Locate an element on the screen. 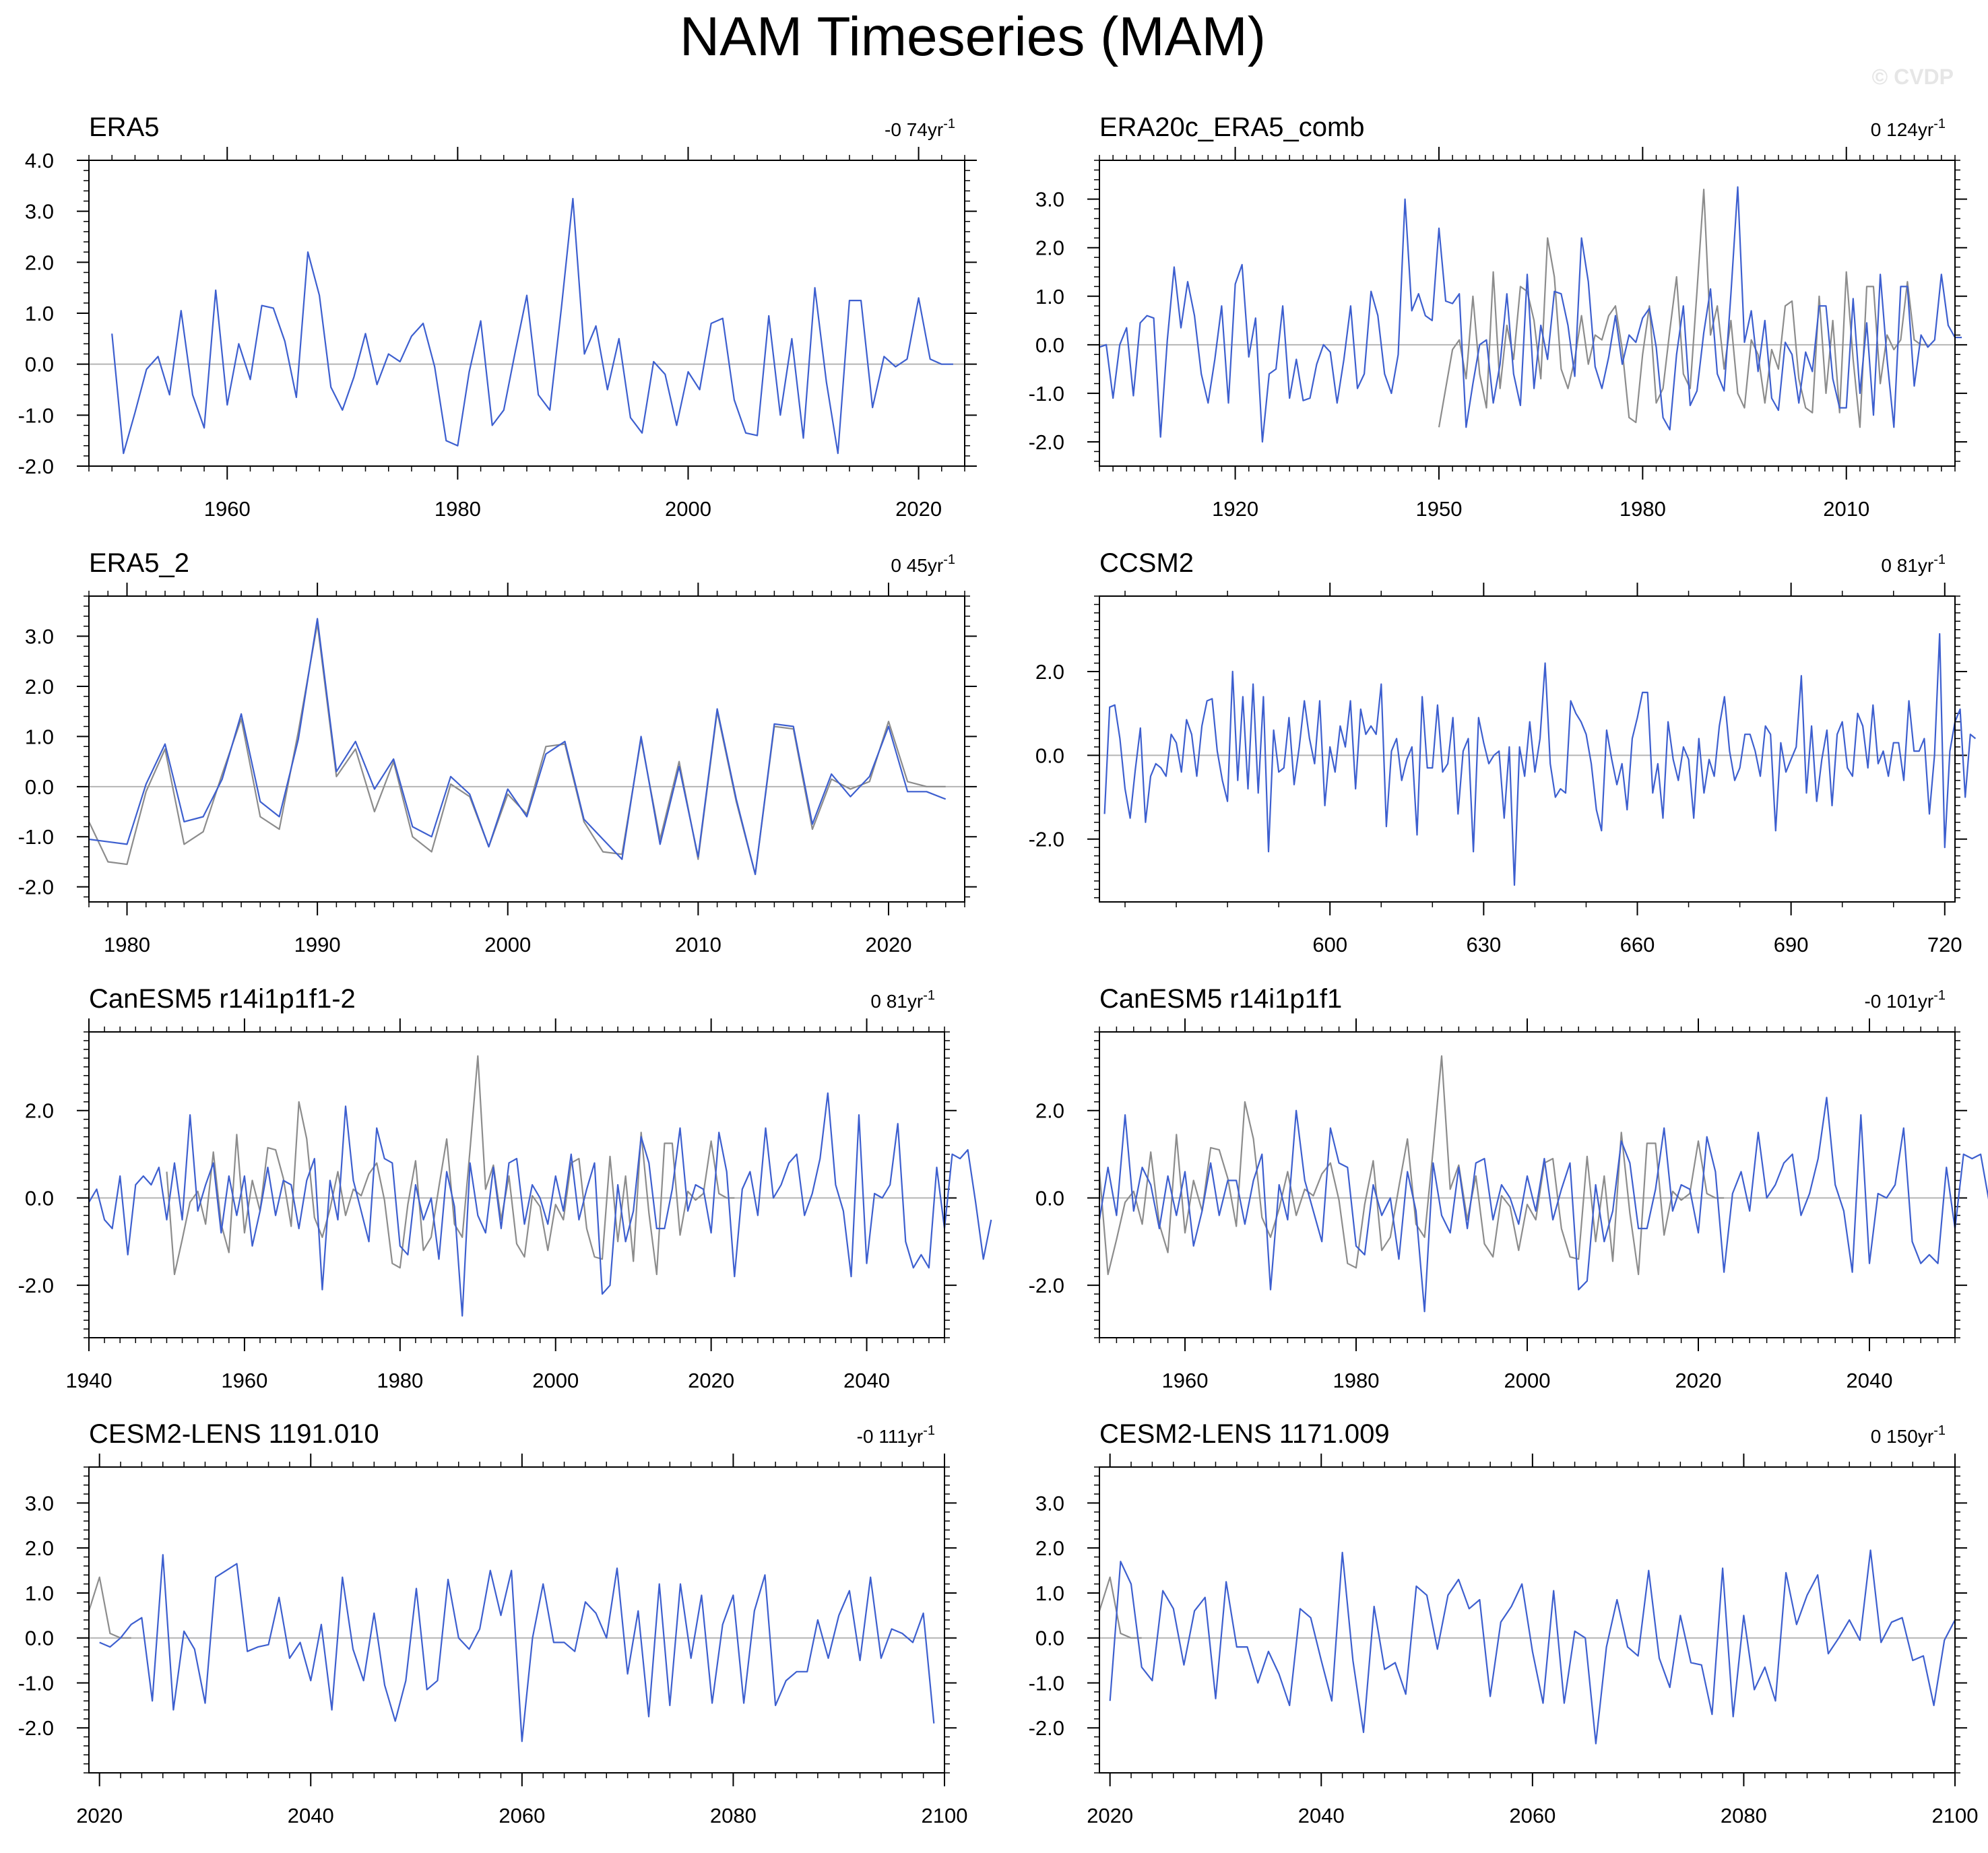 This screenshot has width=1988, height=1853. x-tick-label: 720 is located at coordinates (1944, 944).